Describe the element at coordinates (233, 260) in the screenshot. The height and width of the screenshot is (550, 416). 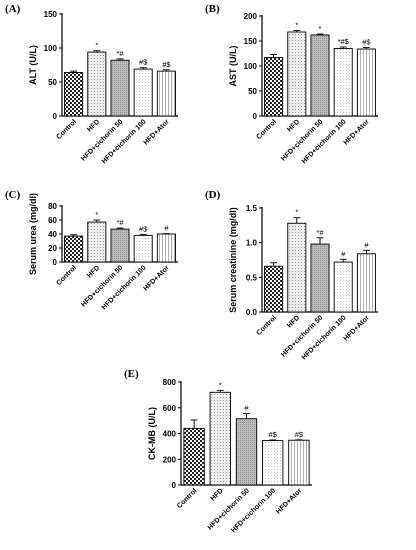
I see `y-axis-label: Serum creatinine (mg/dl)` at that location.